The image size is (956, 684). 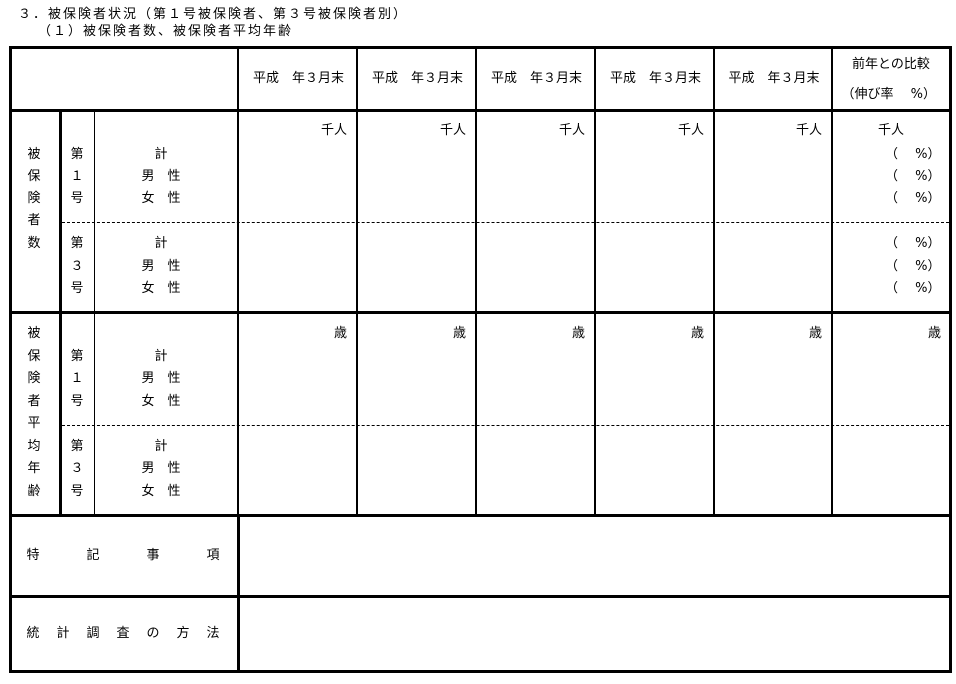 What do you see at coordinates (183, 633) in the screenshot?
I see `survey-method-label-char: 方` at bounding box center [183, 633].